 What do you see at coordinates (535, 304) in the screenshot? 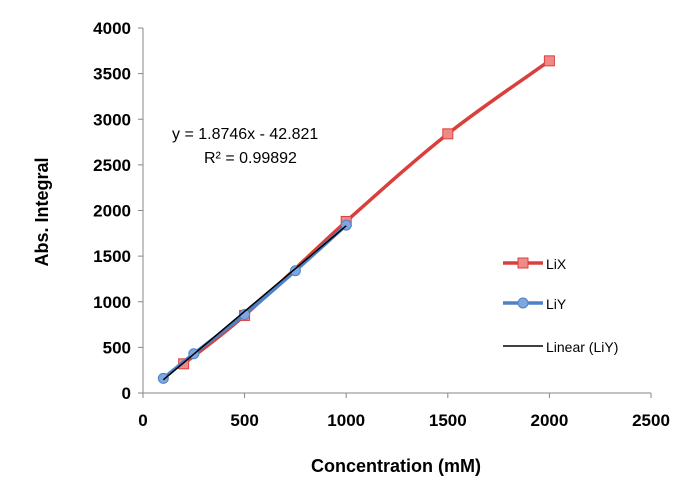
I see `legend-item-liy: LiY` at bounding box center [535, 304].